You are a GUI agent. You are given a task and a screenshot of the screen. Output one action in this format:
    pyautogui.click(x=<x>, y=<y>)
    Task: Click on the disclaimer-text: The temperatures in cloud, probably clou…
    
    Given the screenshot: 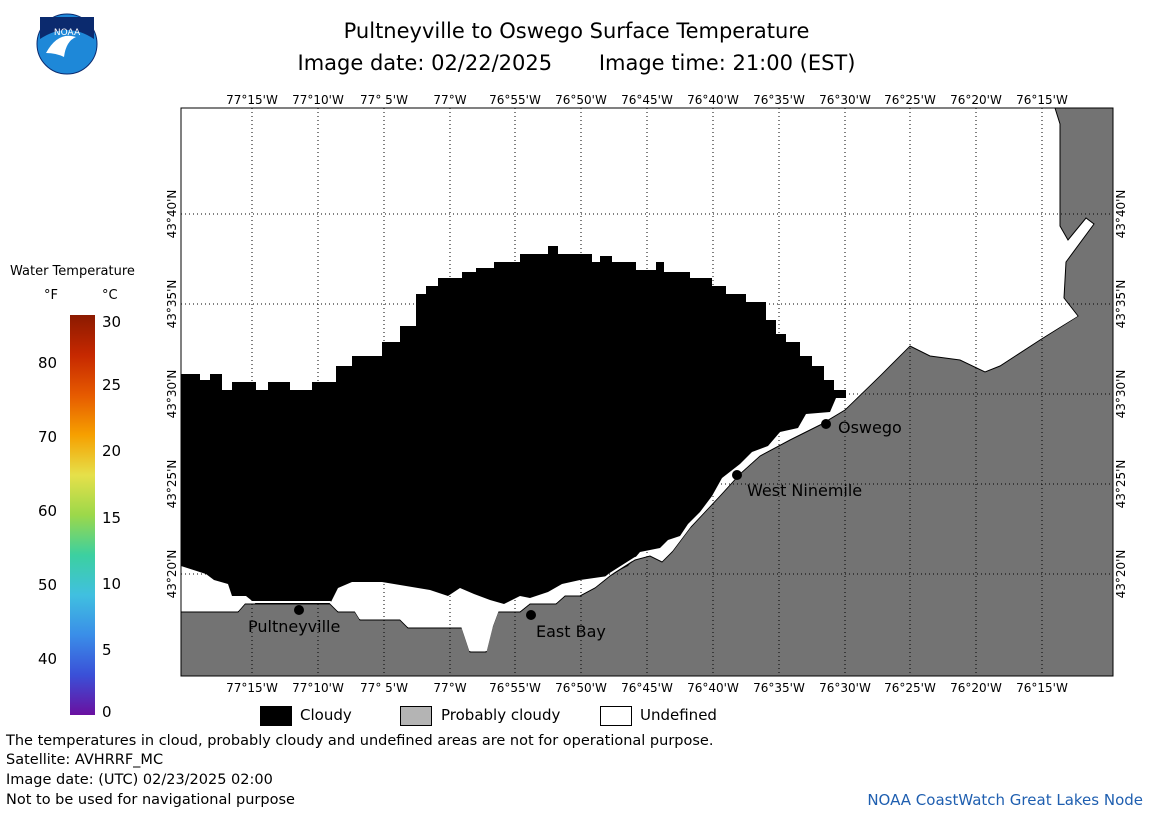 What is the action you would take?
    pyautogui.click(x=360, y=741)
    